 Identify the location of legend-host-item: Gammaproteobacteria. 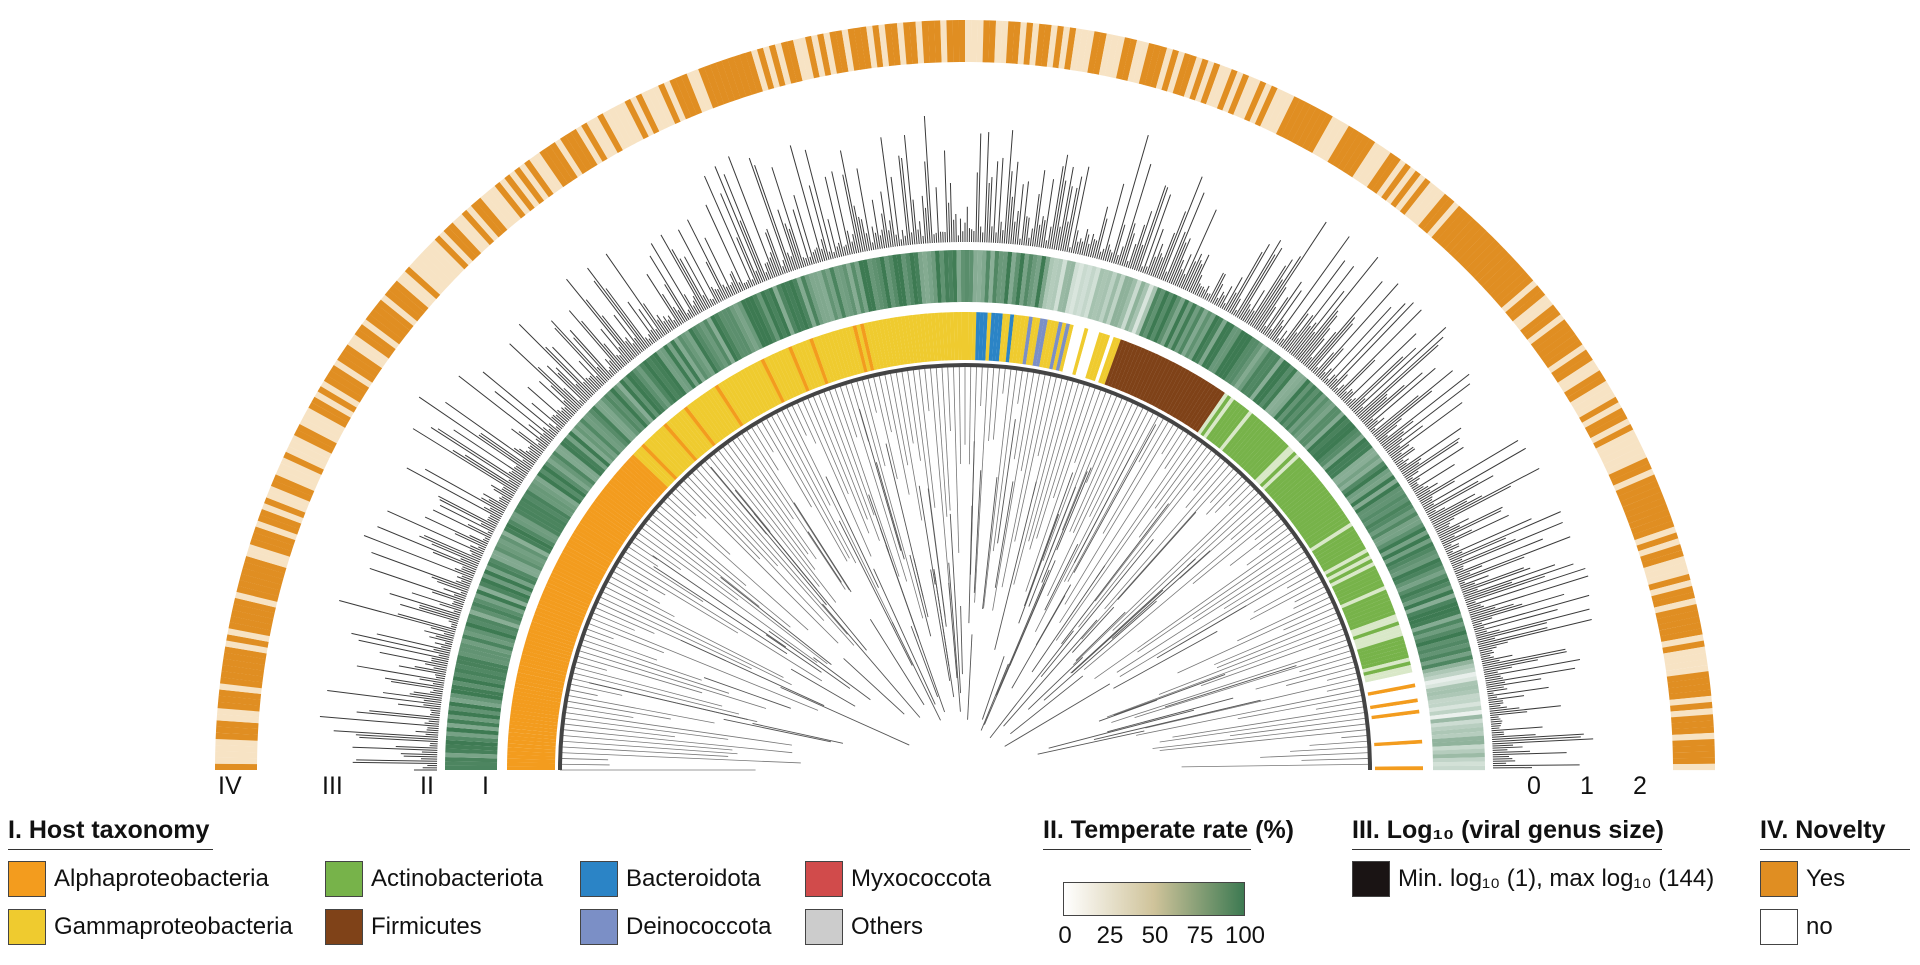
(150, 927).